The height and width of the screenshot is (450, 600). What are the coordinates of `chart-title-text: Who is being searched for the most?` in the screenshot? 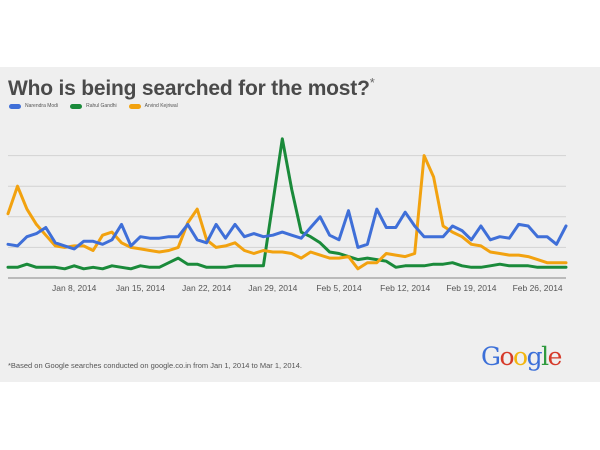 It's located at (189, 88).